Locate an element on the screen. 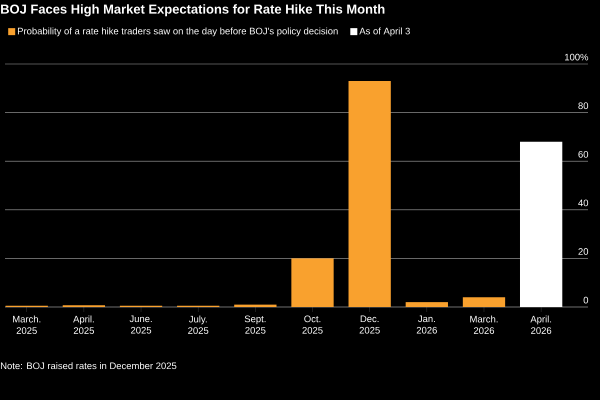 The height and width of the screenshot is (400, 600). x-tick-label: March. 2025 is located at coordinates (26, 325).